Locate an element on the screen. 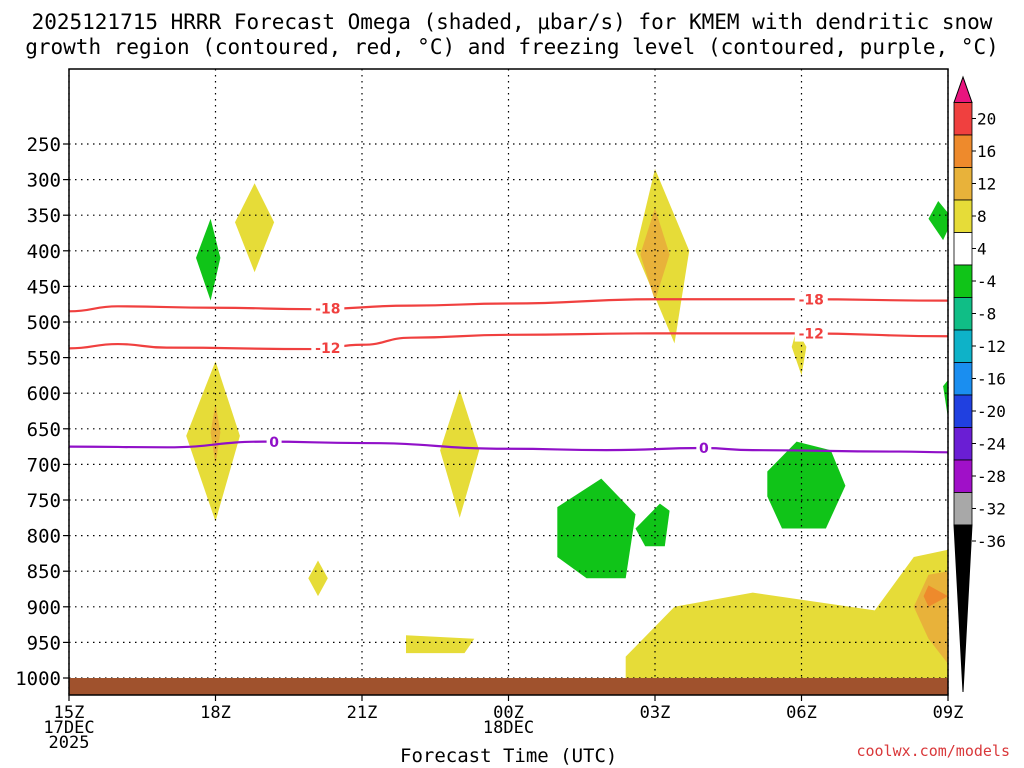 Image resolution: width=1024 pixels, height=768 pixels. x-tick-label-12-0: 03Z is located at coordinates (655, 713).